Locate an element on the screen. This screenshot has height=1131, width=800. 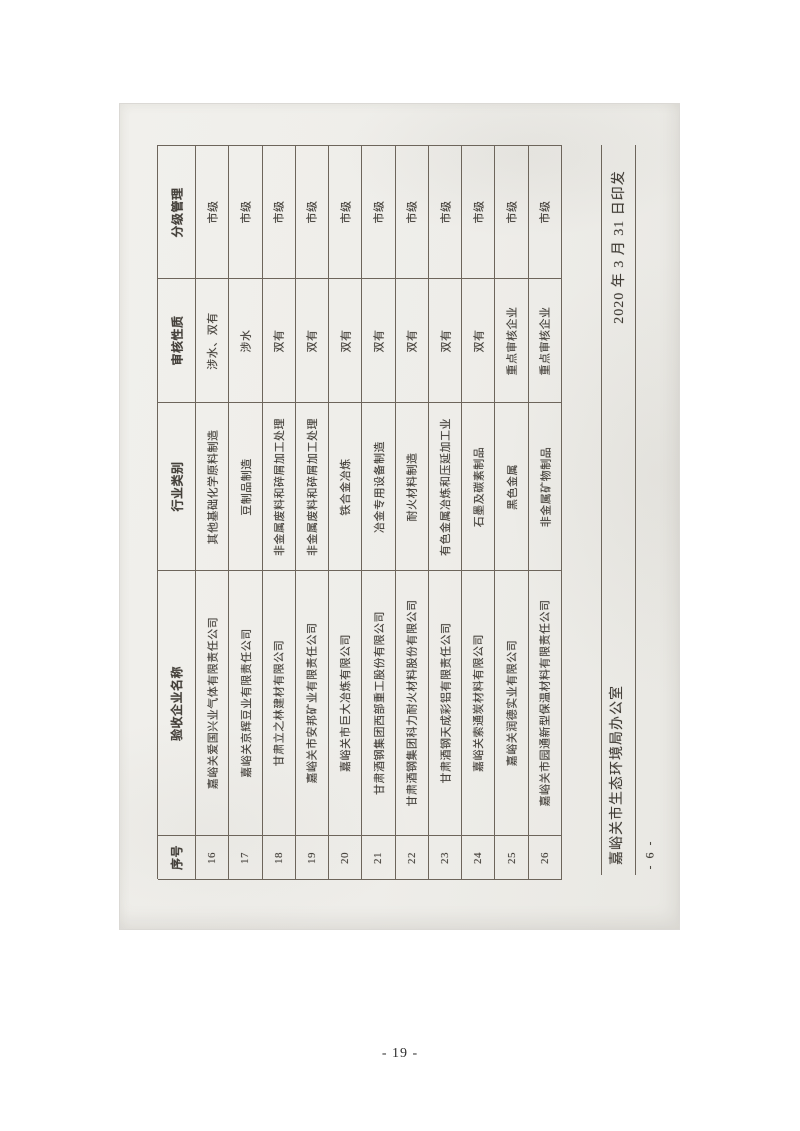
table-cell: 豆制品制造 is located at coordinates (246, 487).